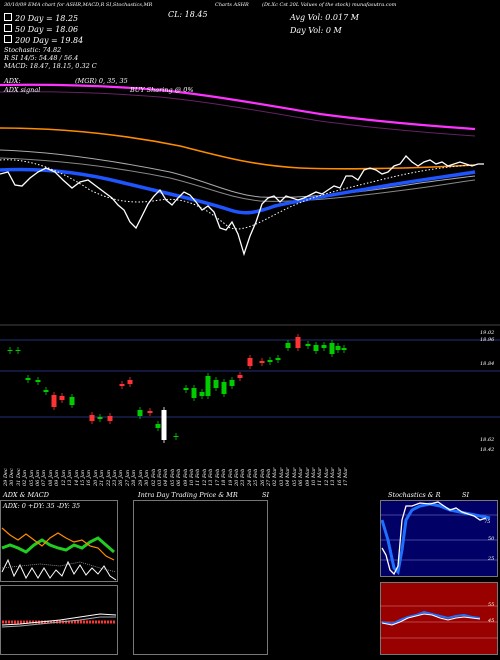 The width and height of the screenshot is (500, 660). I want to click on price-line, so click(242, 206).